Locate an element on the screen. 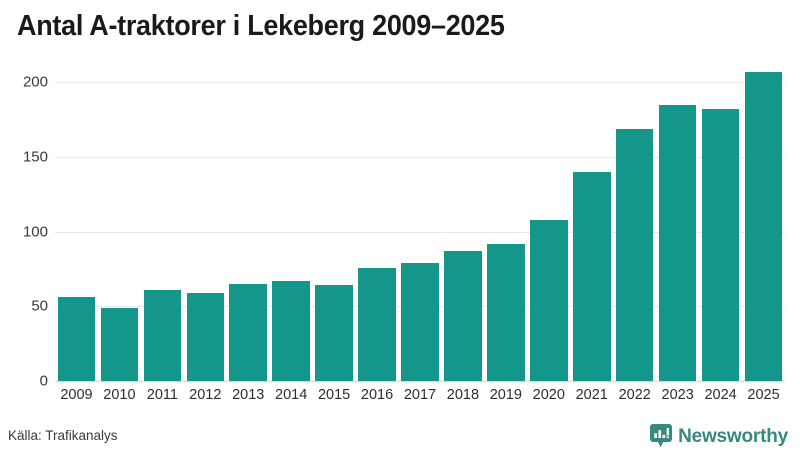 The width and height of the screenshot is (800, 450). bar-2010 is located at coordinates (119, 344).